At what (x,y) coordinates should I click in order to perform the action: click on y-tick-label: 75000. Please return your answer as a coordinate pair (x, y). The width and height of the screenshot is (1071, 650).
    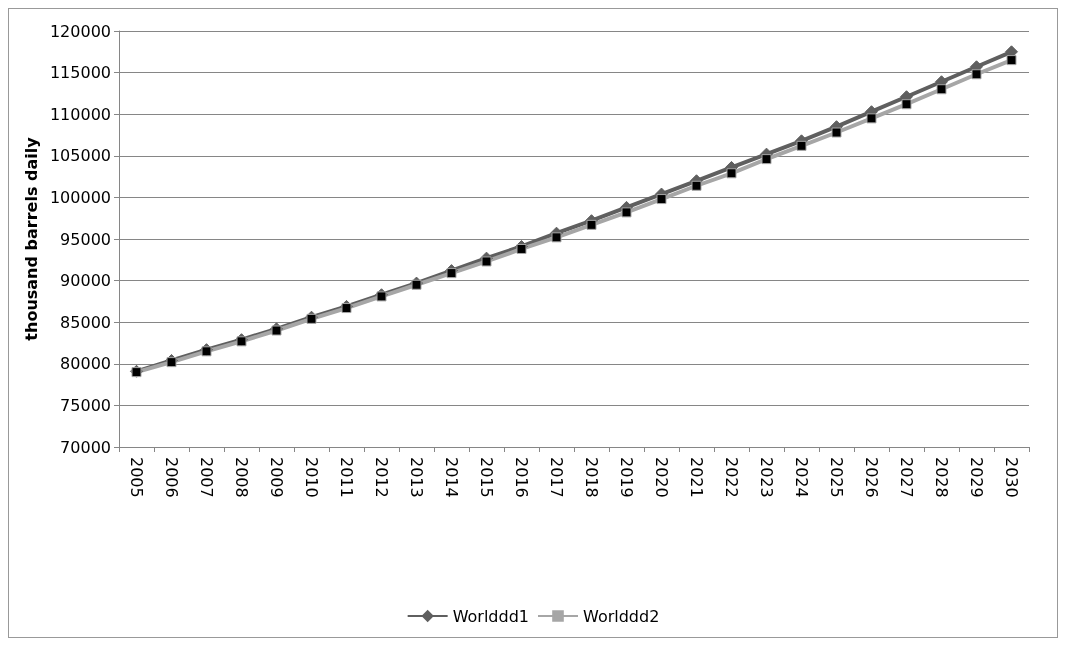
    Looking at the image, I should click on (85, 405).